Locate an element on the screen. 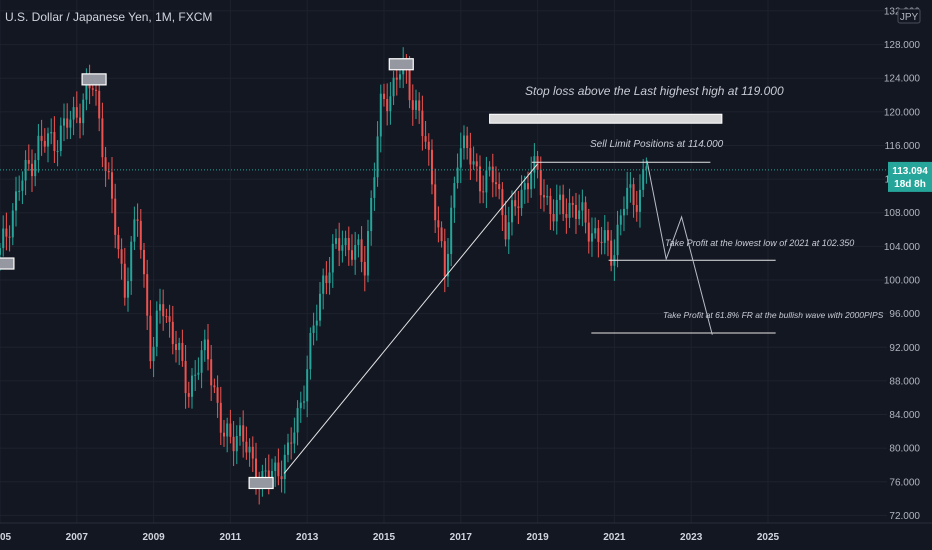 Image resolution: width=932 pixels, height=550 pixels. y-tick-label: 120.000 is located at coordinates (902, 112).